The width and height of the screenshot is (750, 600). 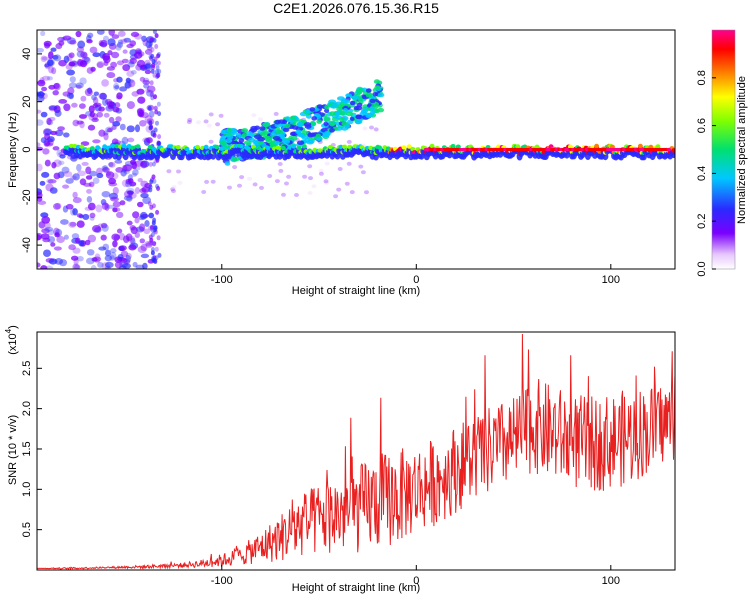 What do you see at coordinates (27, 489) in the screenshot?
I see `y-tick-label: 1.0` at bounding box center [27, 489].